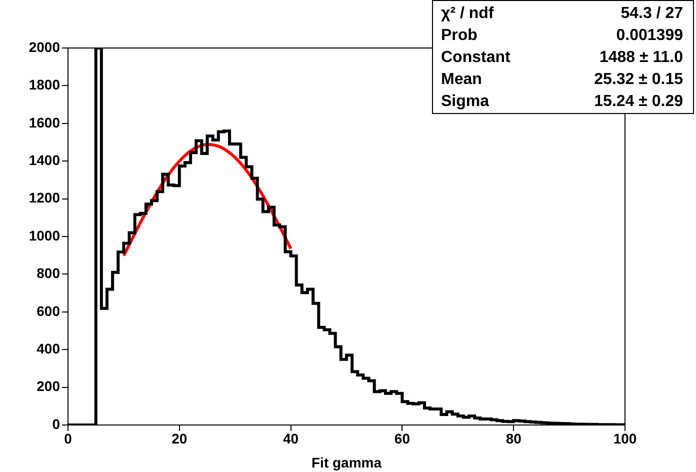  I want to click on y-tick-label: 1000, so click(44, 235).